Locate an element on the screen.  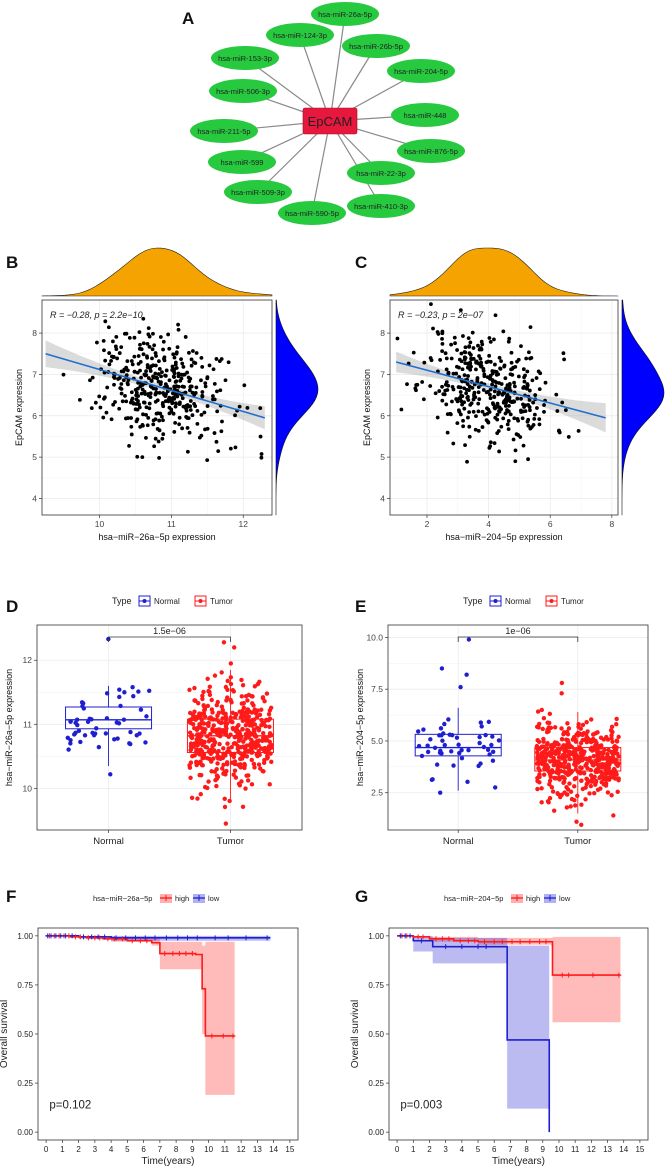
strata-legend-title: hsa−miR−26a−5p is located at coordinates (122, 898).